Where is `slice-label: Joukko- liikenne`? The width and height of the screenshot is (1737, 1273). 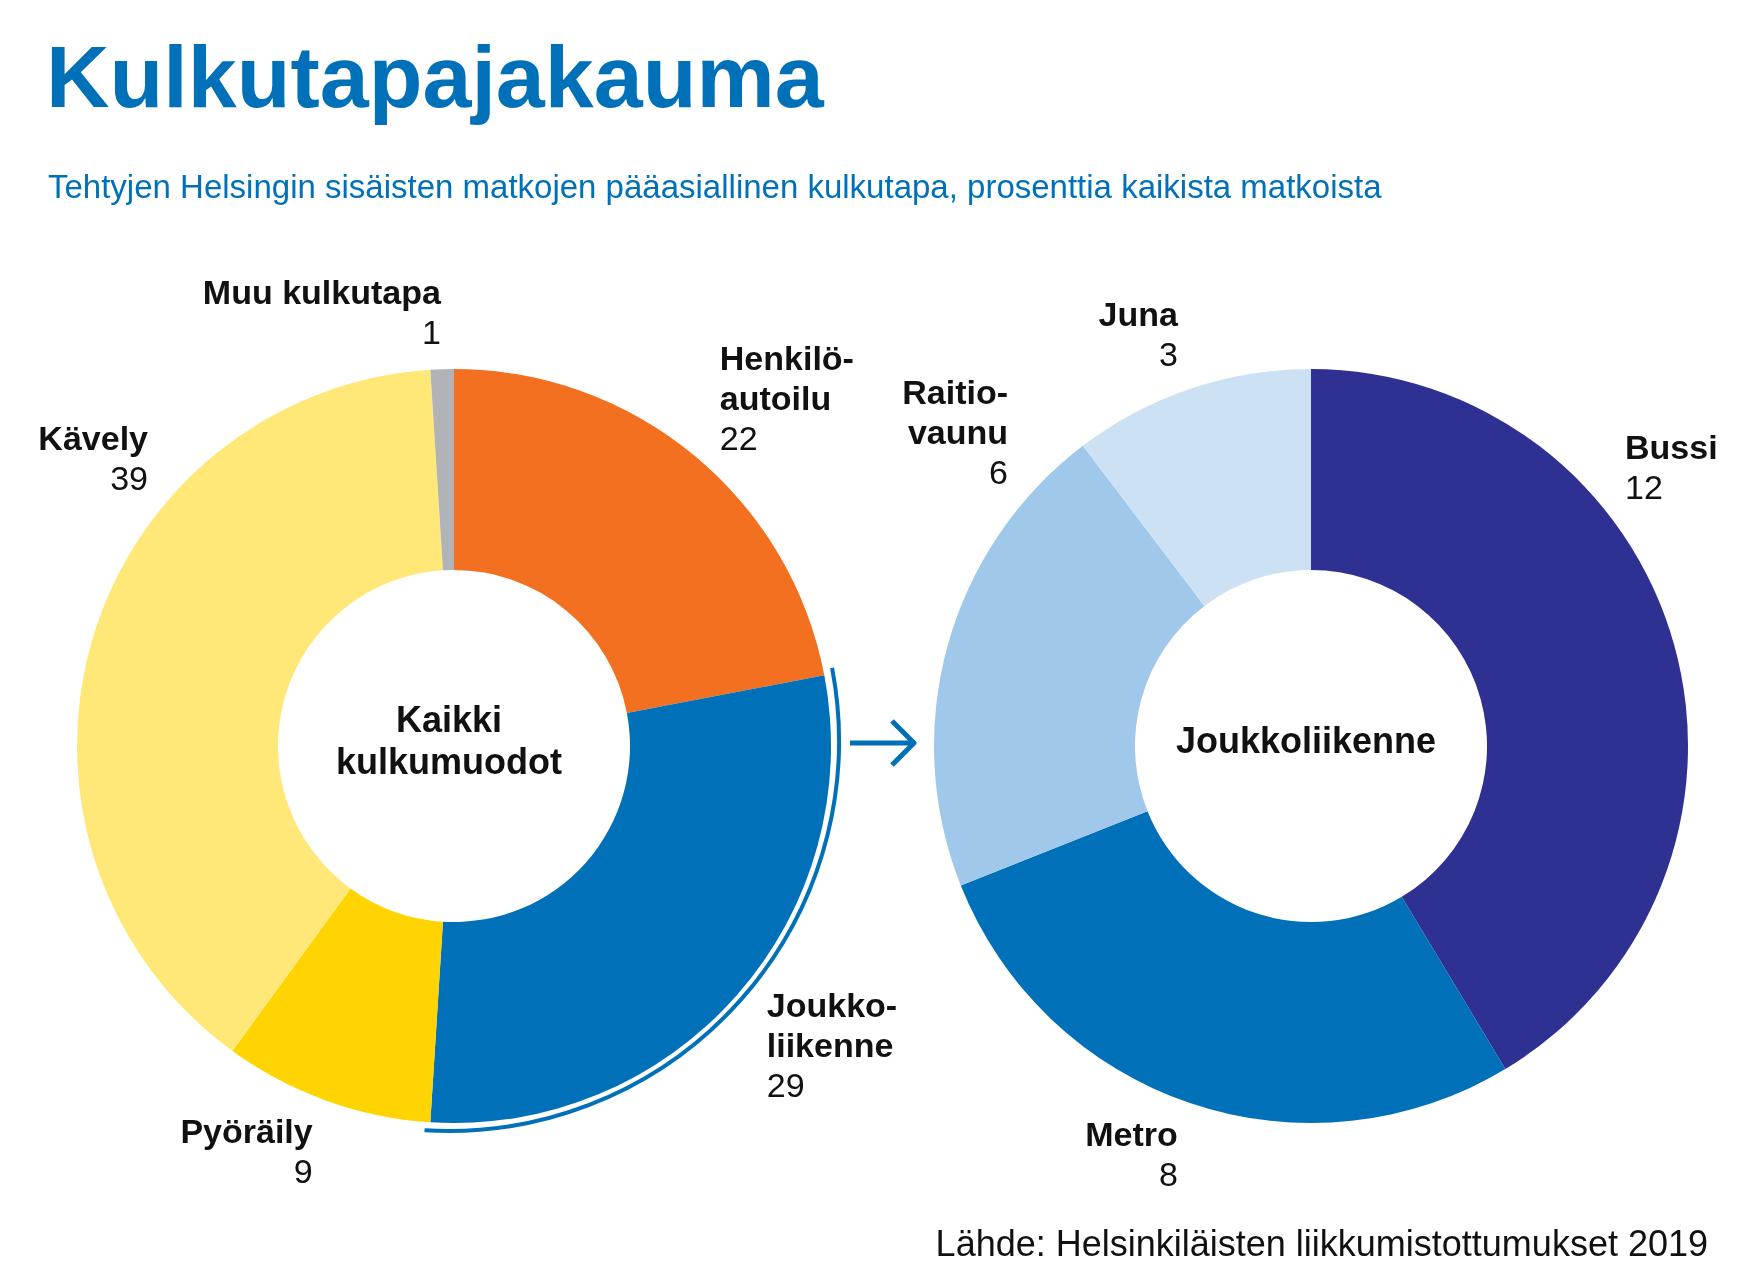
slice-label: Joukko- liikenne is located at coordinates (832, 1024).